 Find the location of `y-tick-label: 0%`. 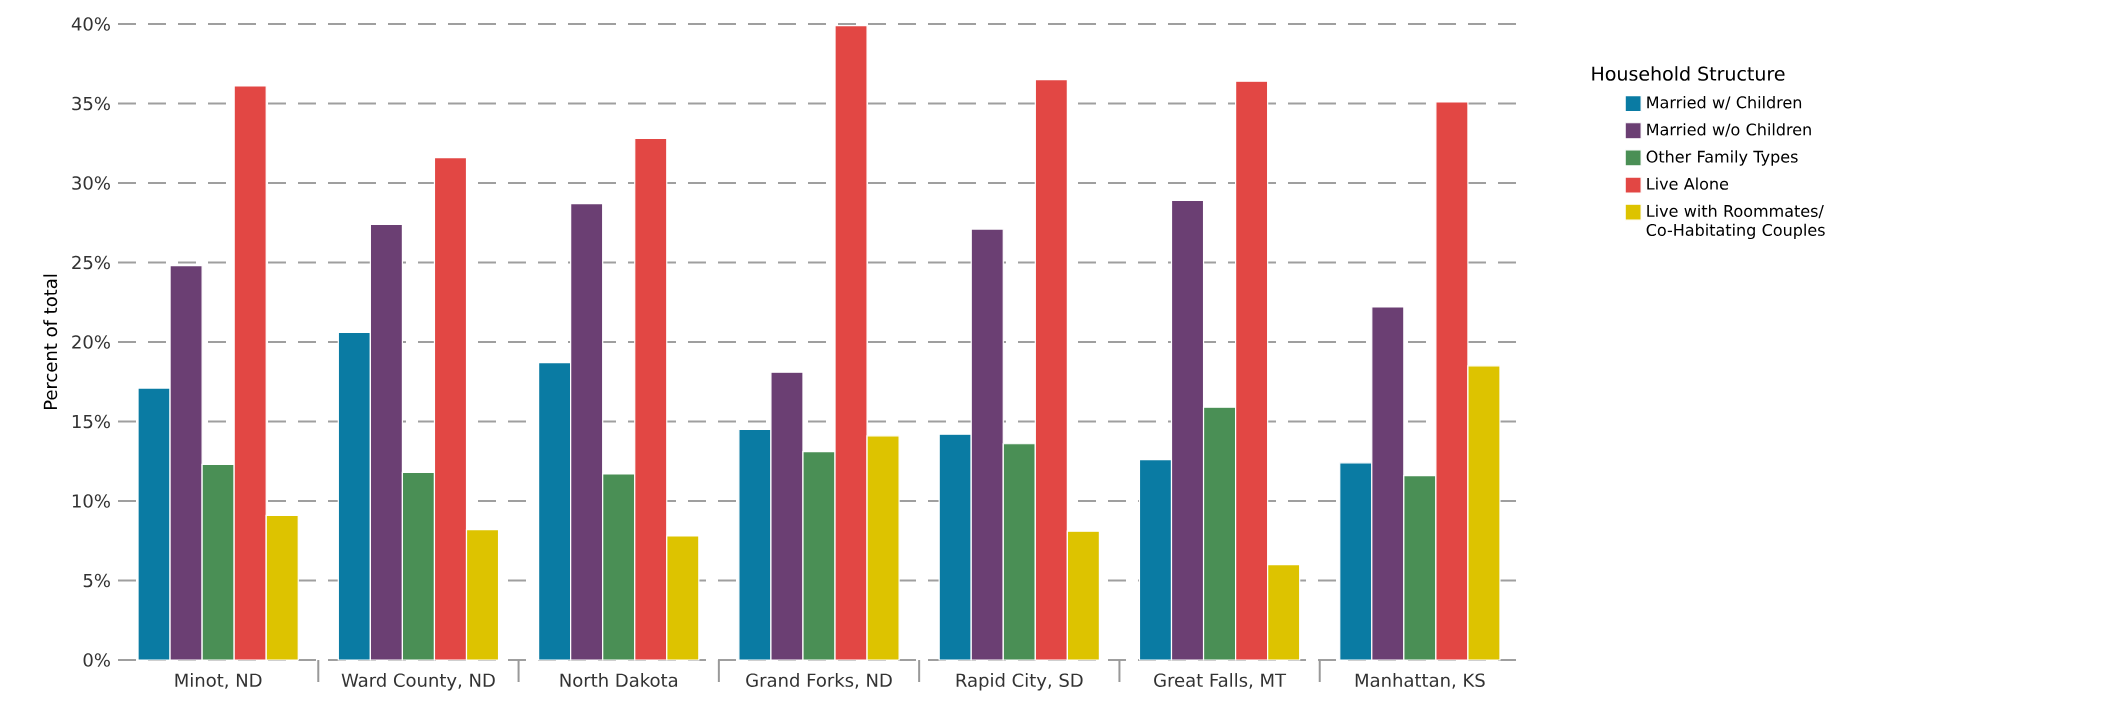

y-tick-label: 0% is located at coordinates (96, 660).